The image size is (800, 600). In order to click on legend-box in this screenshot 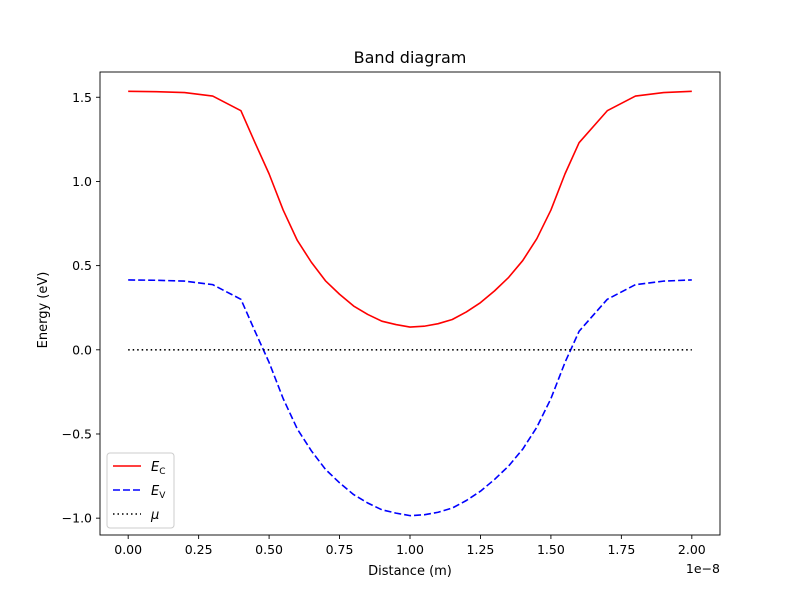, I will do `click(140, 490)`.